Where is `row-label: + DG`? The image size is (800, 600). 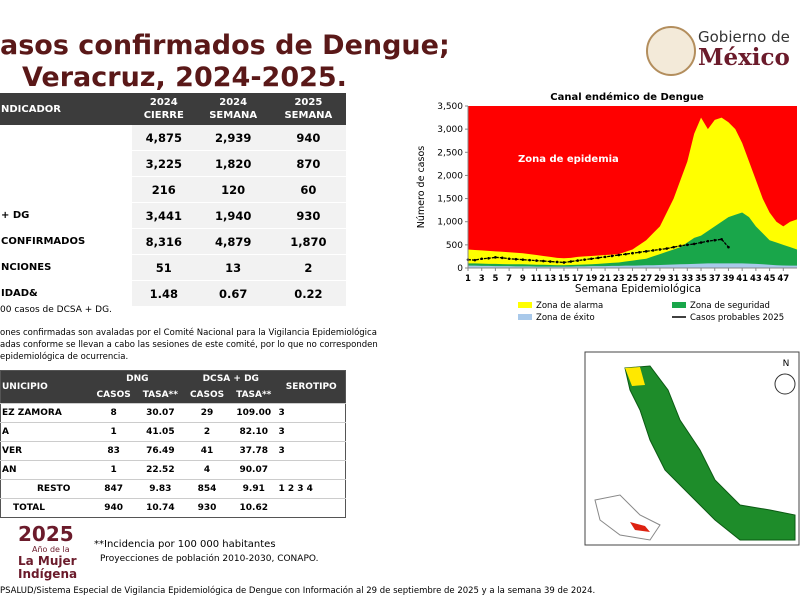 row-label: + DG is located at coordinates (66, 215).